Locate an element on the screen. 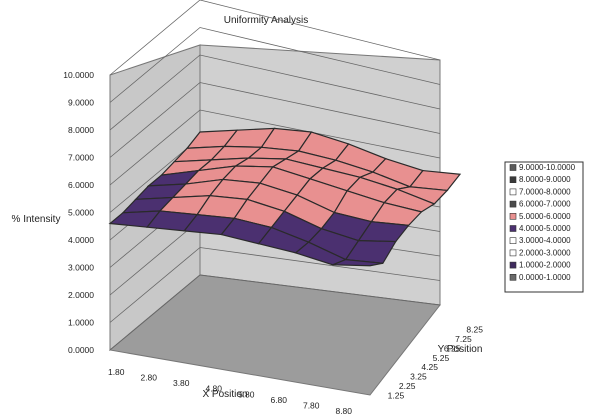 This screenshot has width=600, height=418. y-tick-label: 6.25 is located at coordinates (452, 348).